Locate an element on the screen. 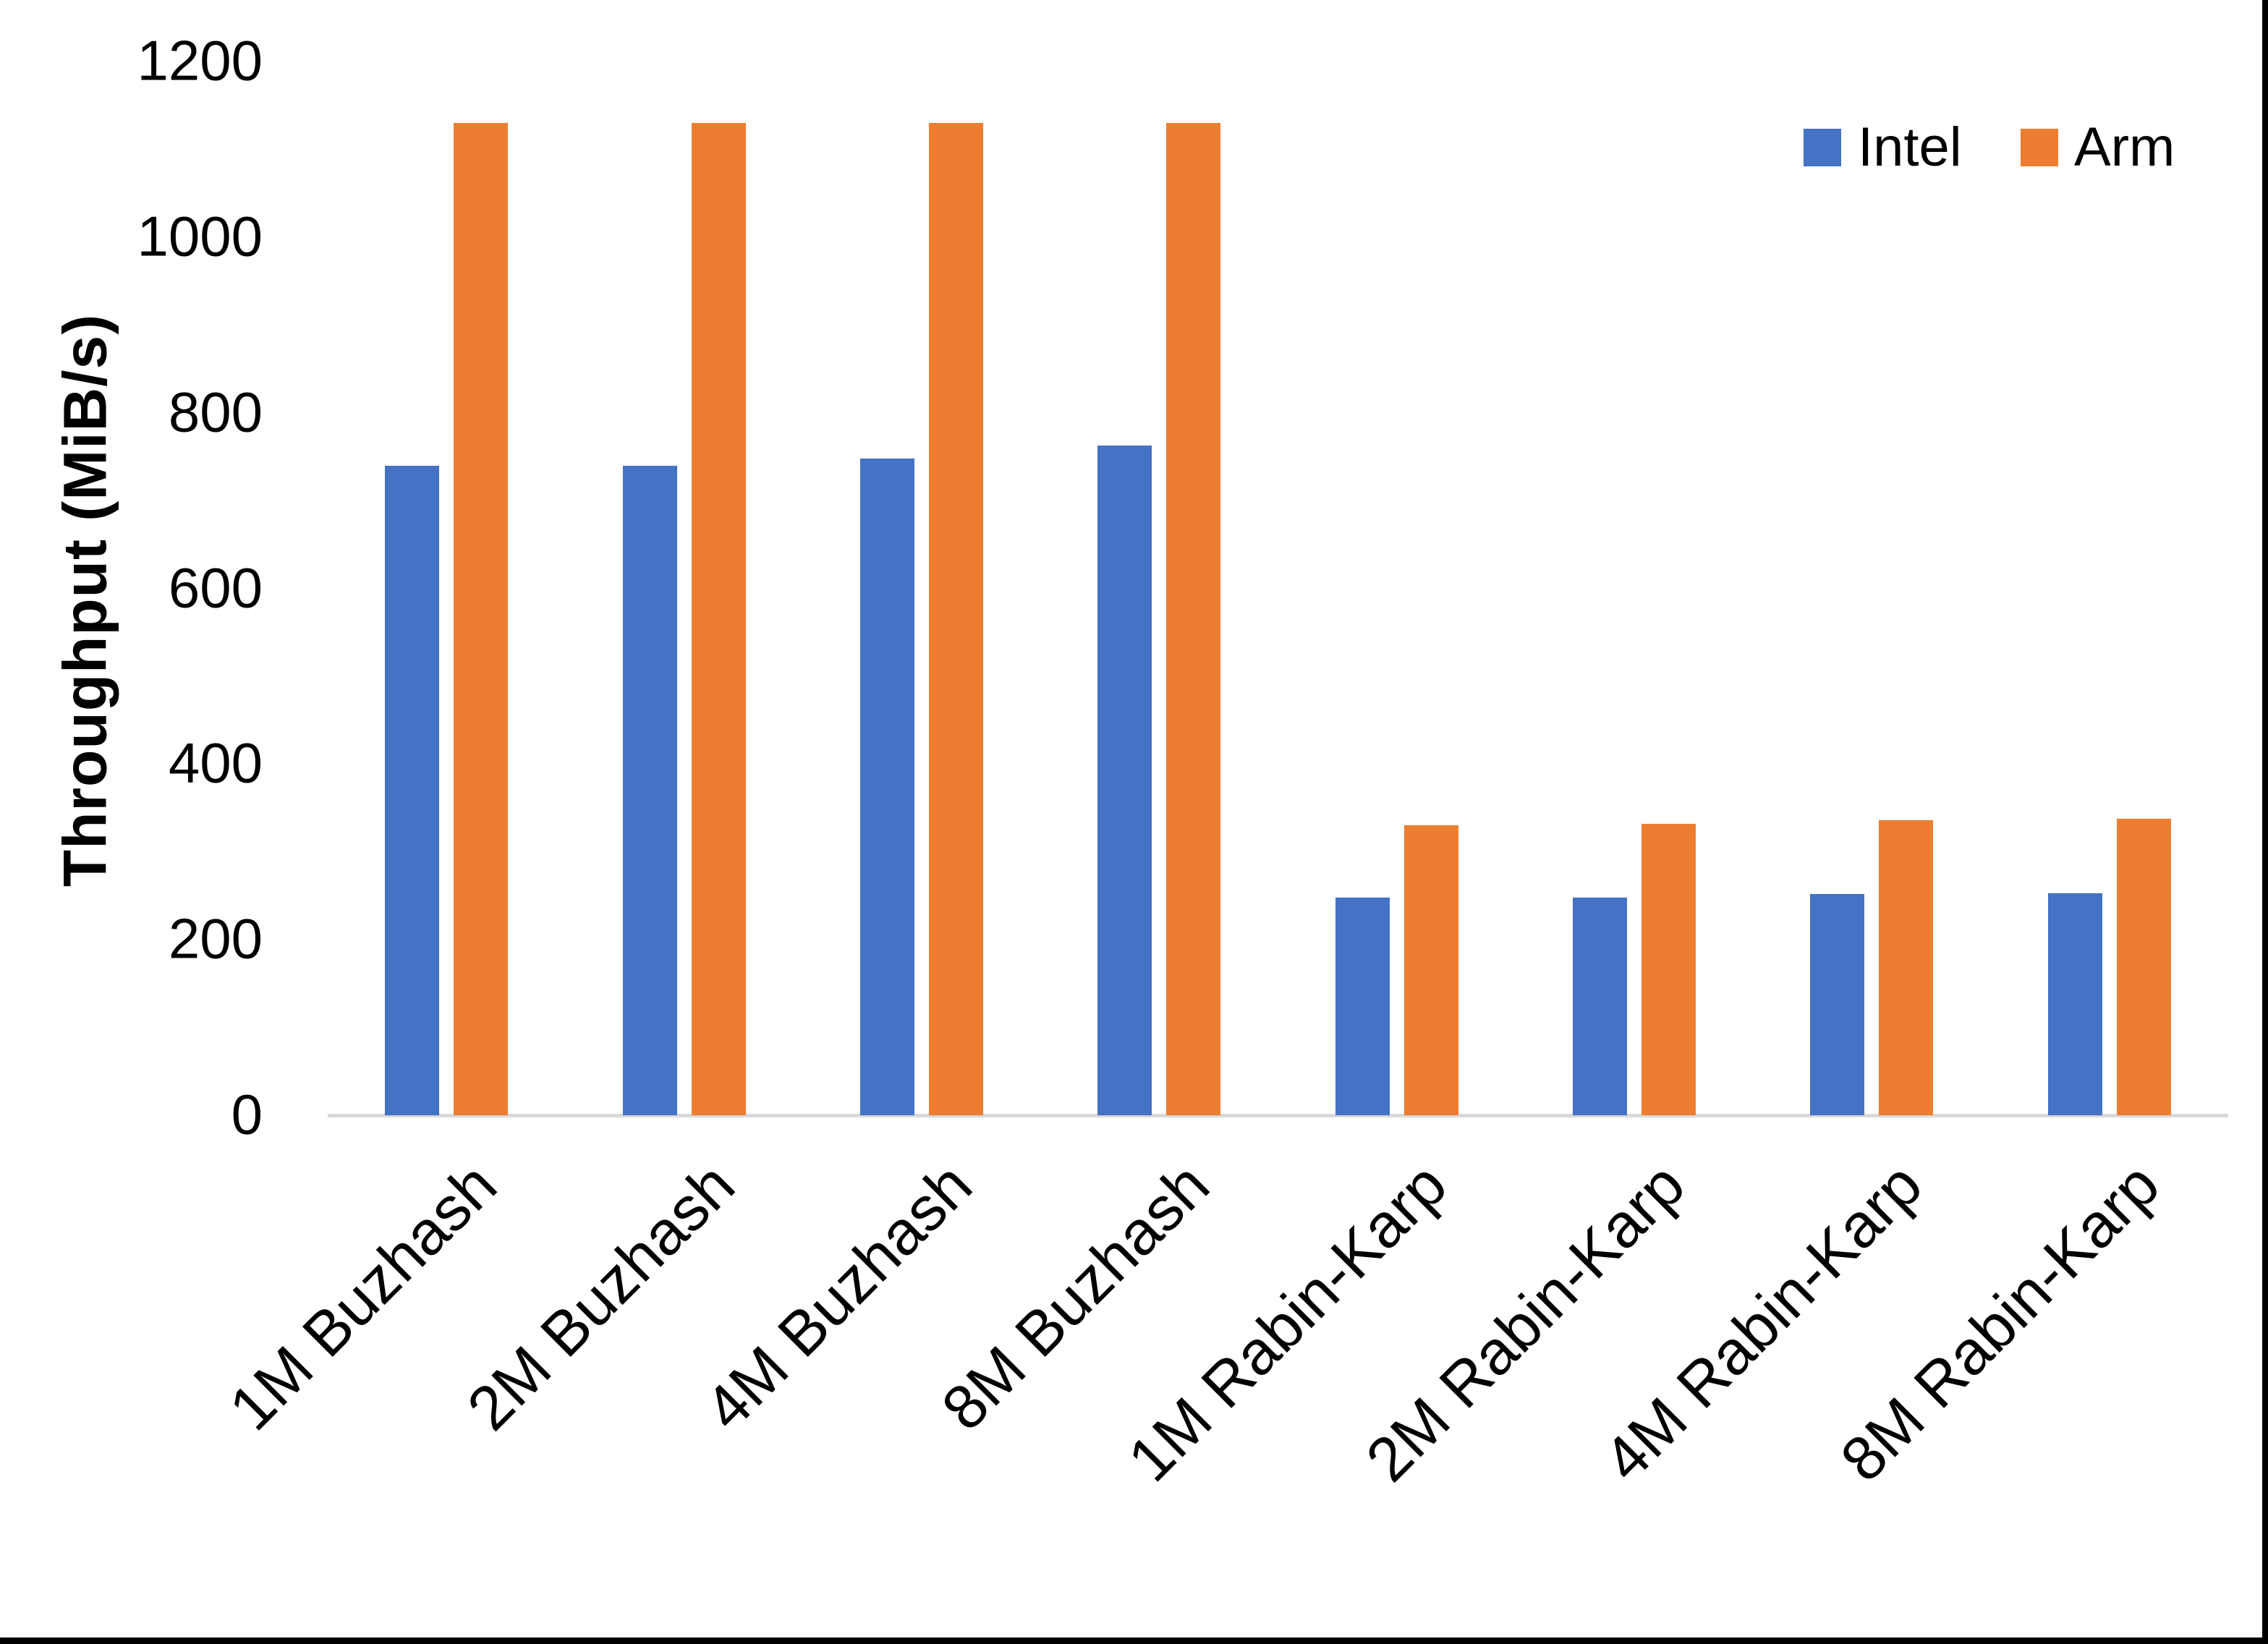  y-tick-label-600: 600 is located at coordinates (216, 587).